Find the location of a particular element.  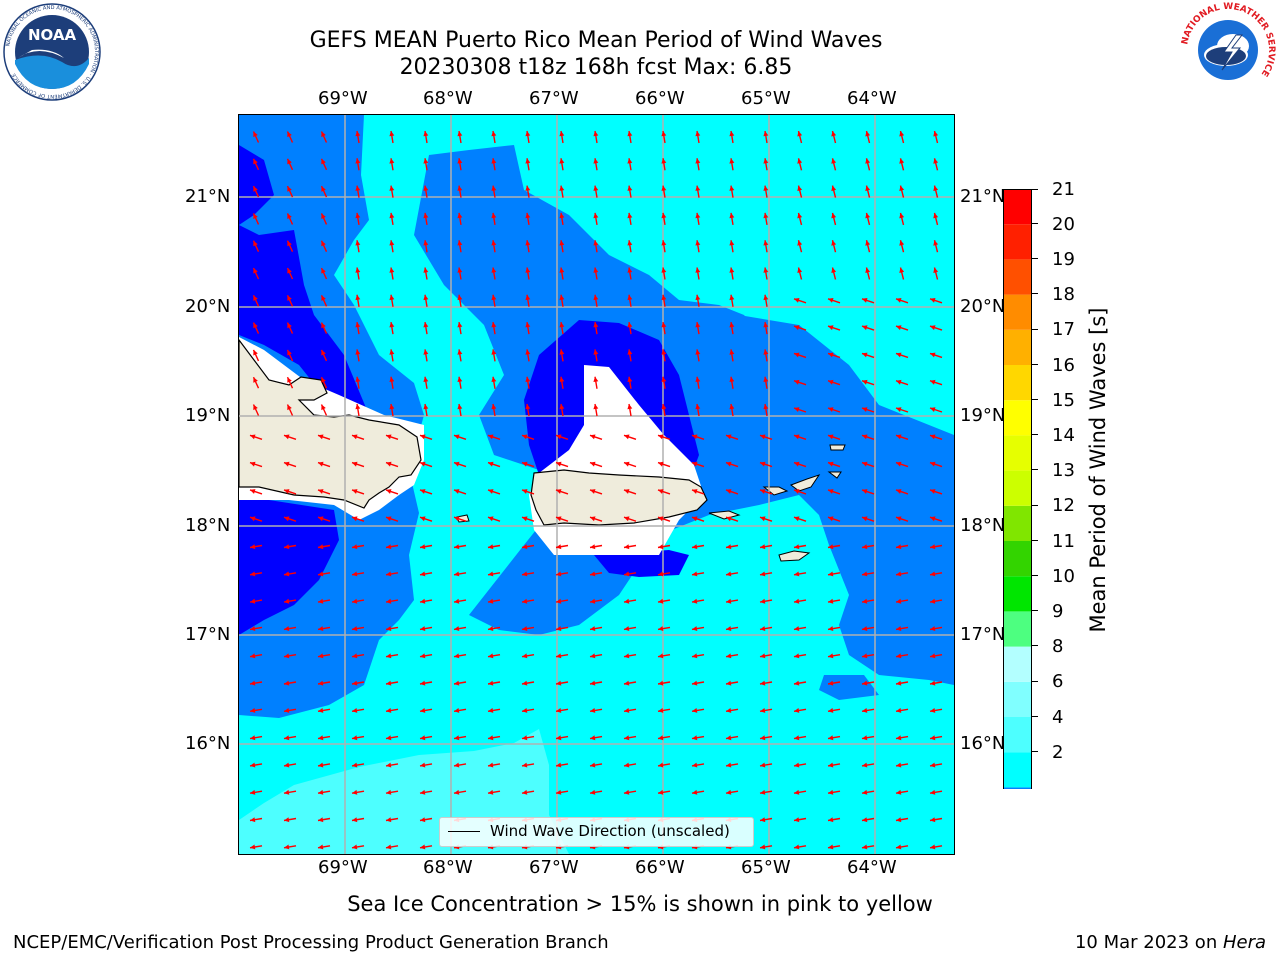

colorbar-tick-label: 19 is located at coordinates (1063, 259).